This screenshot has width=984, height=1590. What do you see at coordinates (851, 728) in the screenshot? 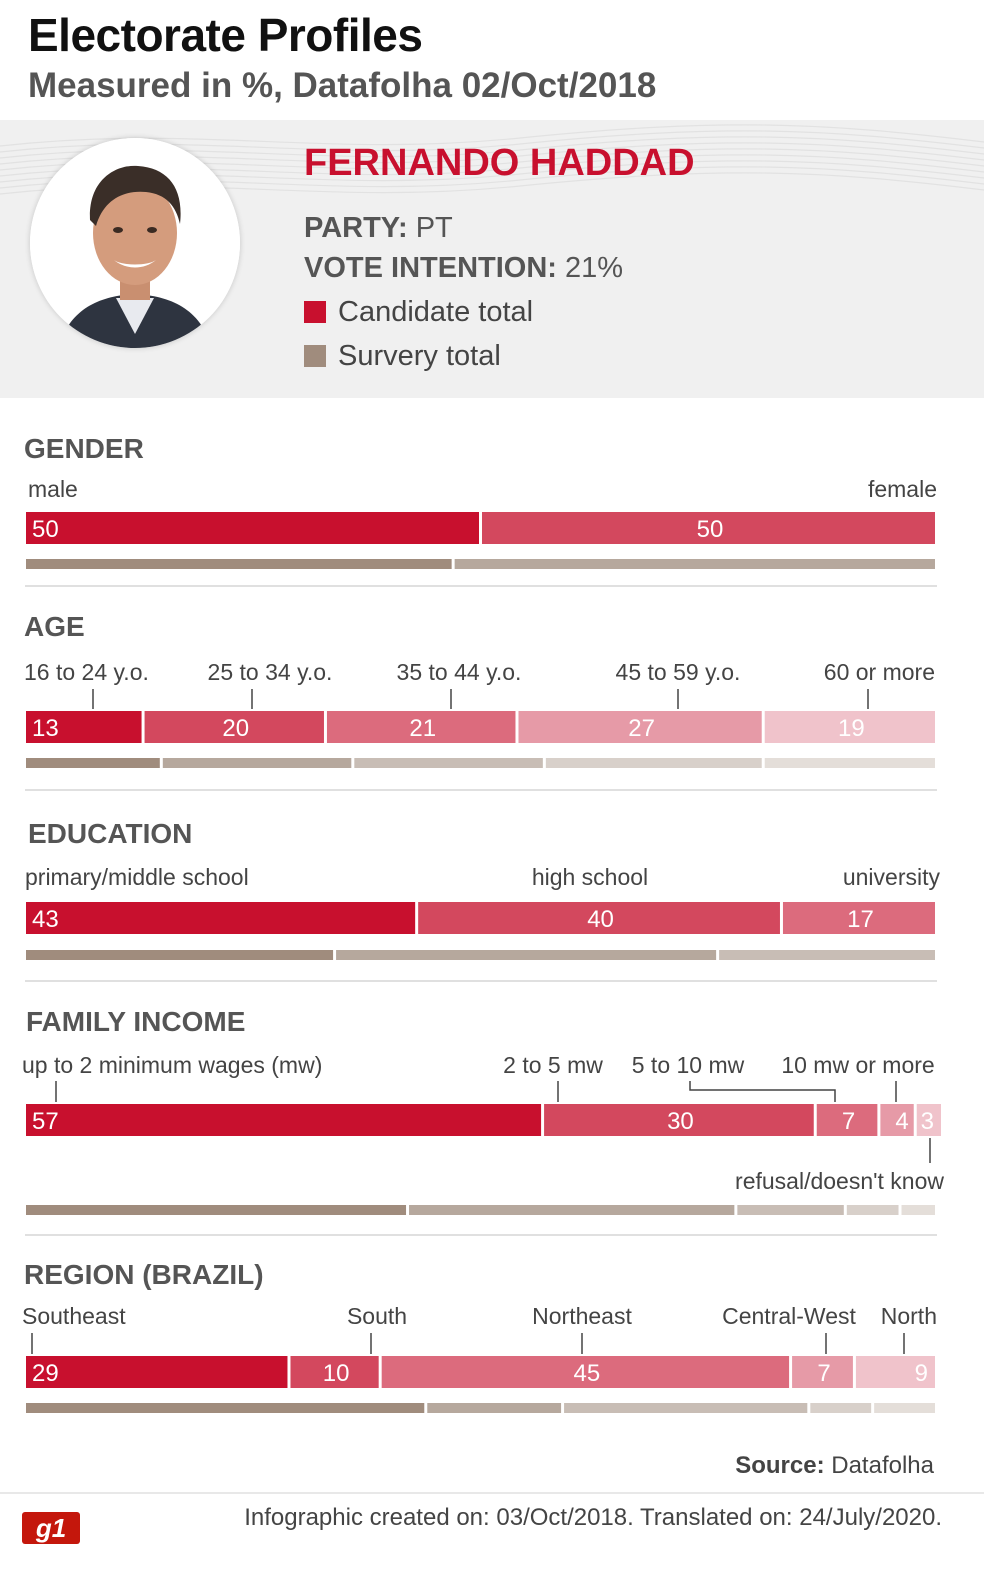
I see `bar-value-label: 19` at bounding box center [851, 728].